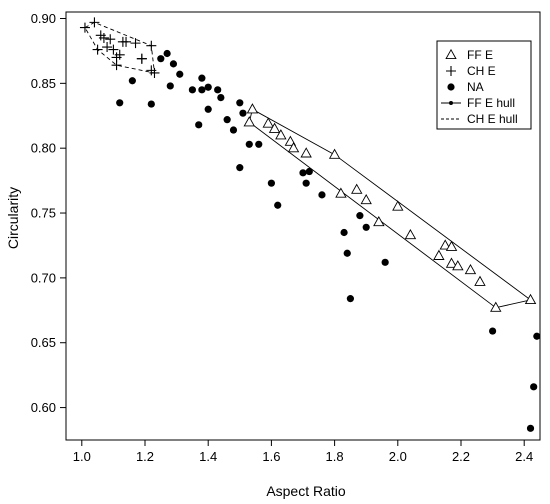 This screenshot has height=504, width=550. Describe the element at coordinates (524, 456) in the screenshot. I see `x-tick-label: 2.4` at that location.